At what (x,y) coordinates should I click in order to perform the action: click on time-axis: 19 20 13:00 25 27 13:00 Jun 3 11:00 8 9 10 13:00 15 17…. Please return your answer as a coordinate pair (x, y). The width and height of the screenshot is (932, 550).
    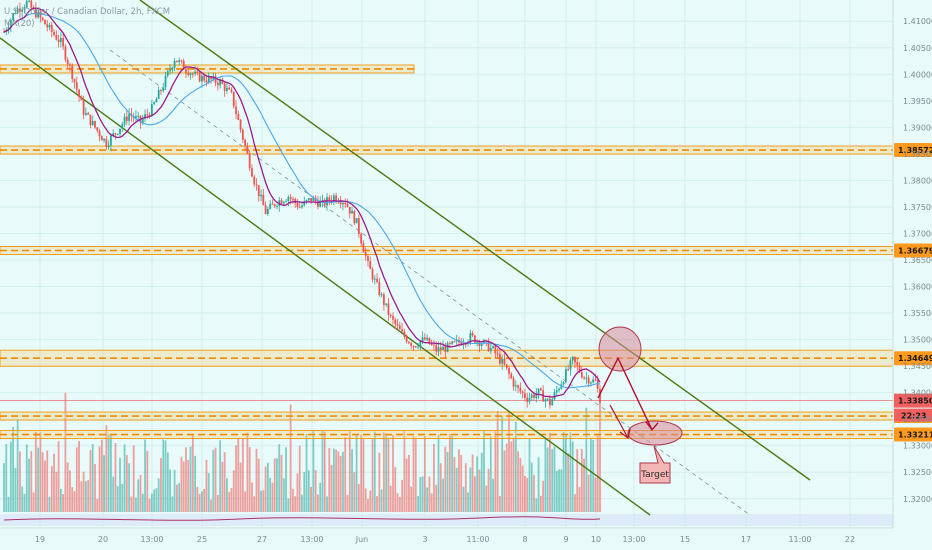
    Looking at the image, I should click on (446, 535).